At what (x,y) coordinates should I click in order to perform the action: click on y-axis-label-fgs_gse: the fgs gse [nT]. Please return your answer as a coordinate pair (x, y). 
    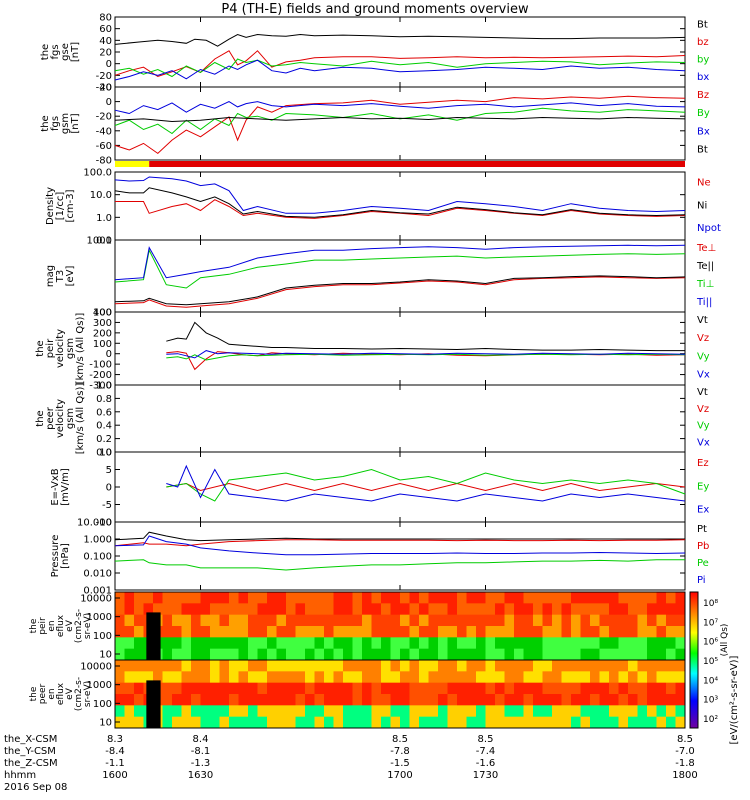
    Looking at the image, I should click on (60, 52).